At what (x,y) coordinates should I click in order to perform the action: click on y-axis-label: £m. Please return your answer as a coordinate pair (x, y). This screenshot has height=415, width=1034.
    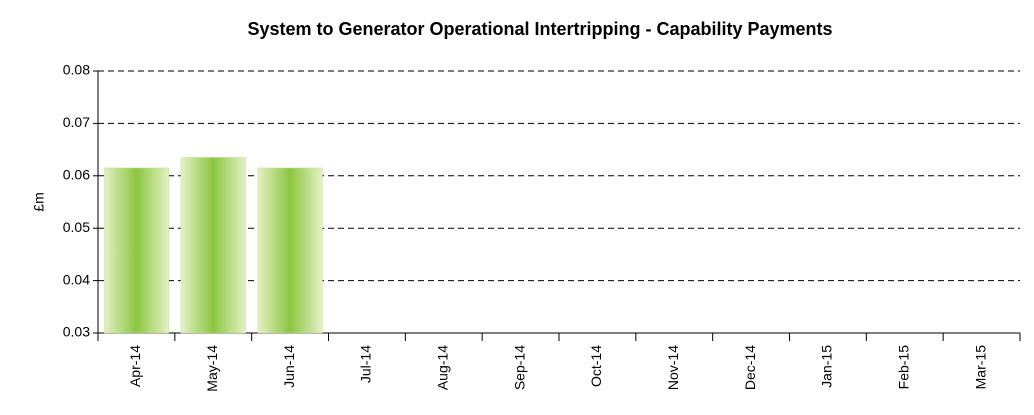
    Looking at the image, I should click on (39, 201).